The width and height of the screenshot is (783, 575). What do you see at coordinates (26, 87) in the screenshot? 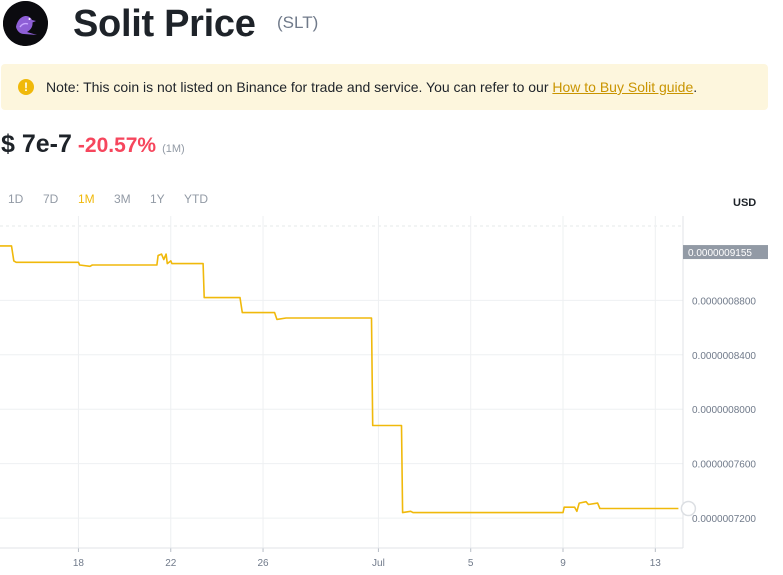
I see `exclamation-icon: !` at bounding box center [26, 87].